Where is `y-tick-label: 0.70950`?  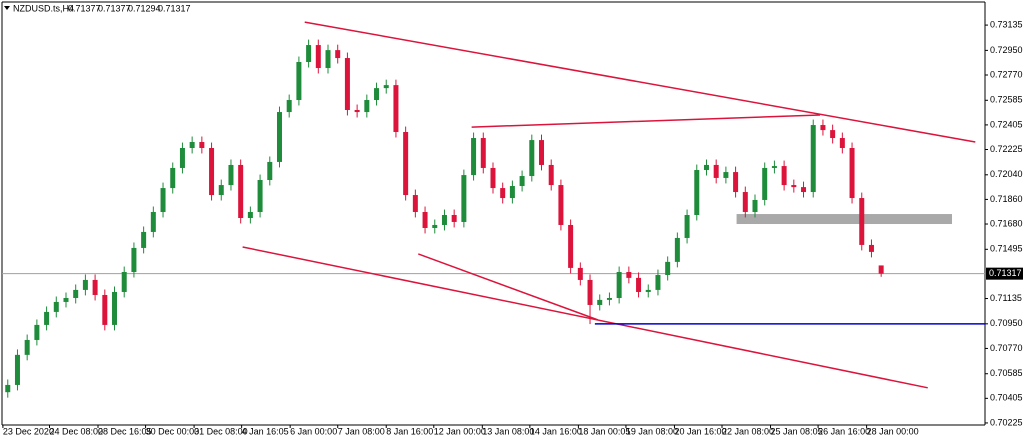 y-tick-label: 0.70950 is located at coordinates (1006, 323).